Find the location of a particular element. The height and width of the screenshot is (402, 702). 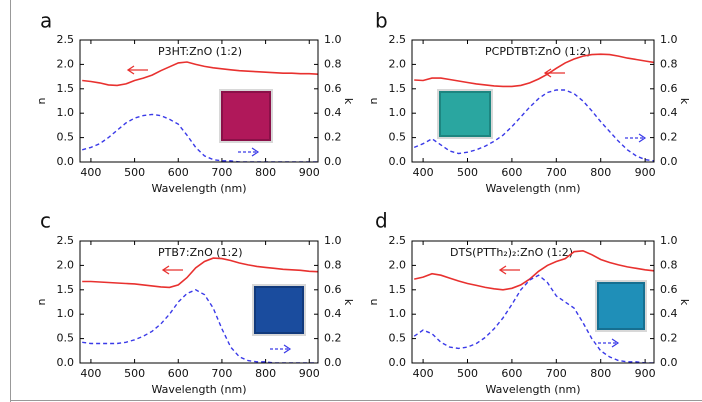

panel-title: PTB7:ZnO (1:2) is located at coordinates (200, 252).